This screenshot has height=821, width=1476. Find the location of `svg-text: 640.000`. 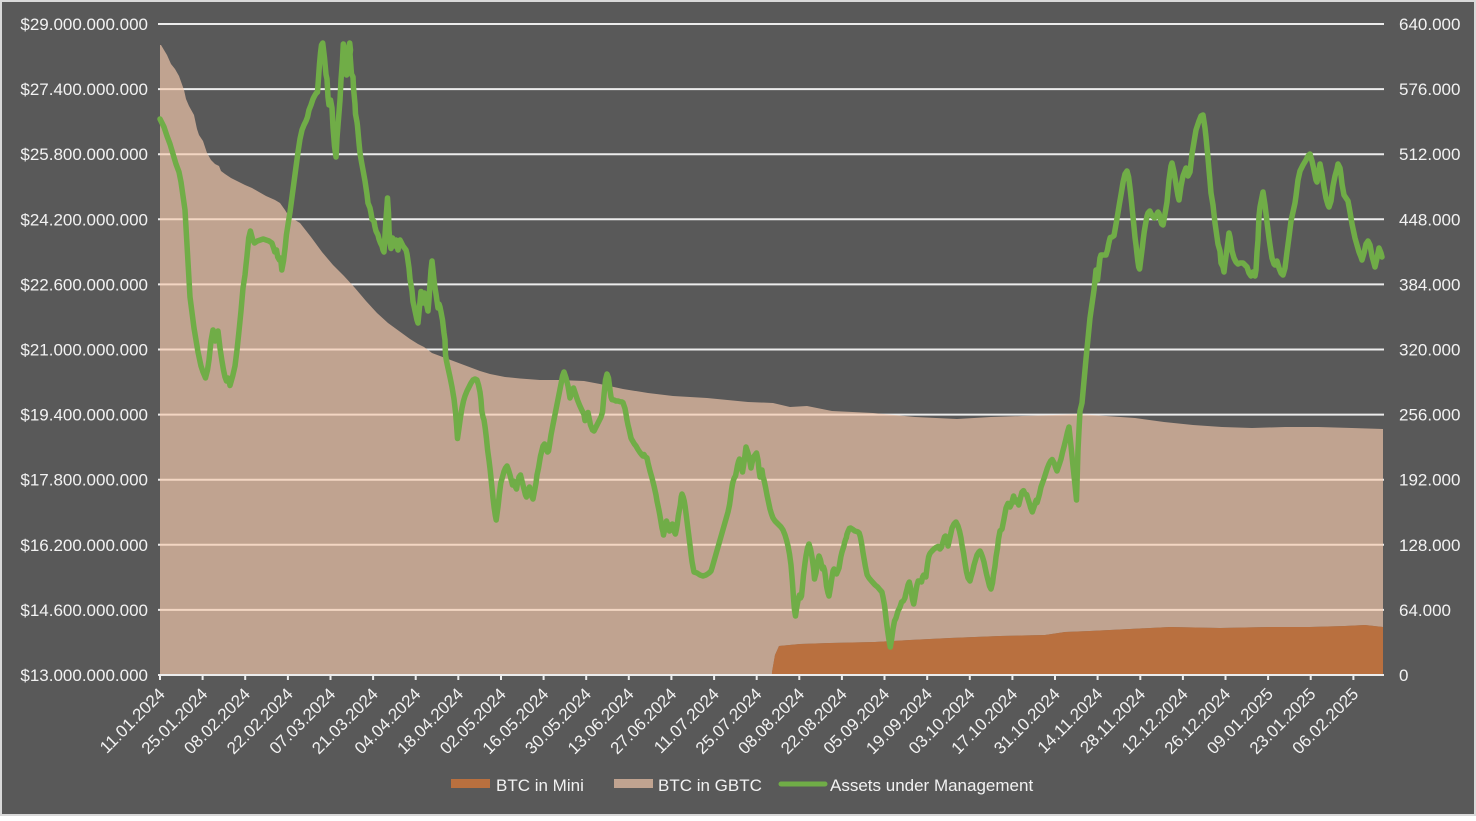

svg-text: 640.000 is located at coordinates (1429, 24).